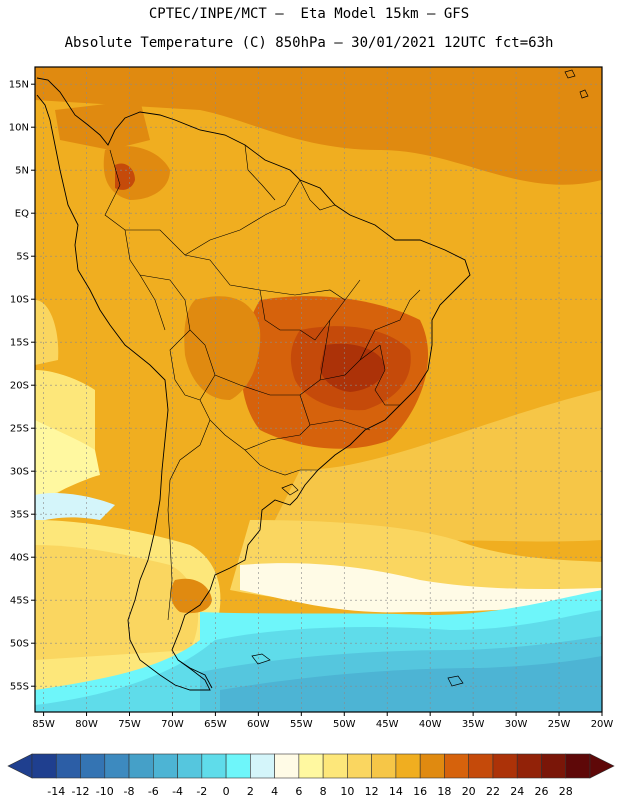 The width and height of the screenshot is (618, 800). I want to click on colorbar-label: -2, so click(201, 791).